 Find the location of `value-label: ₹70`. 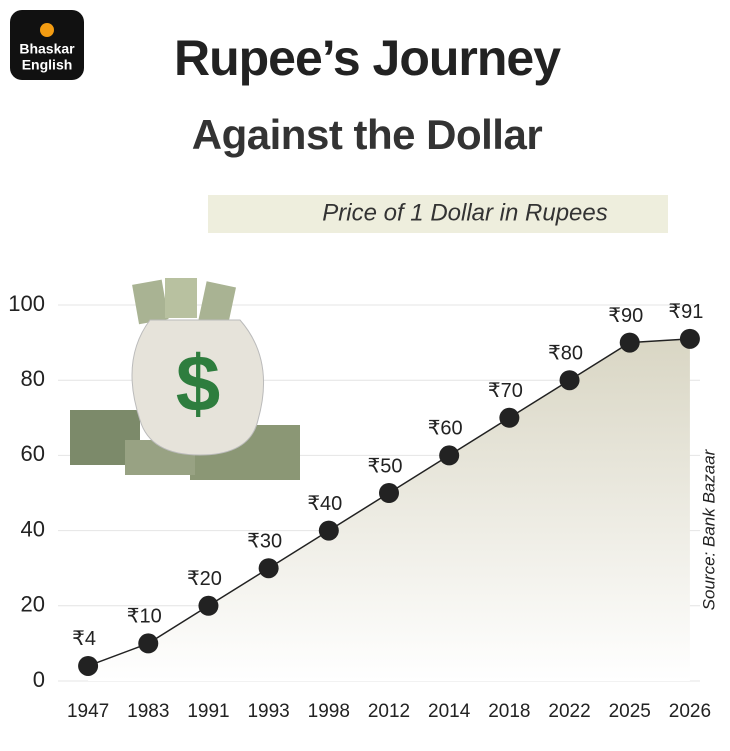

value-label: ₹70 is located at coordinates (505, 391).